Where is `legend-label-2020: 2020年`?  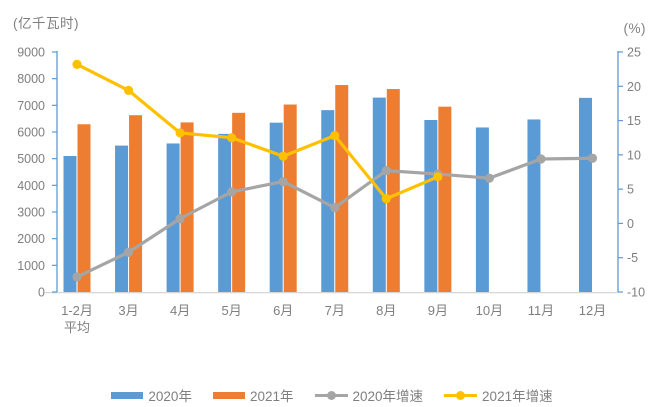 legend-label-2020: 2020年 is located at coordinates (170, 396).